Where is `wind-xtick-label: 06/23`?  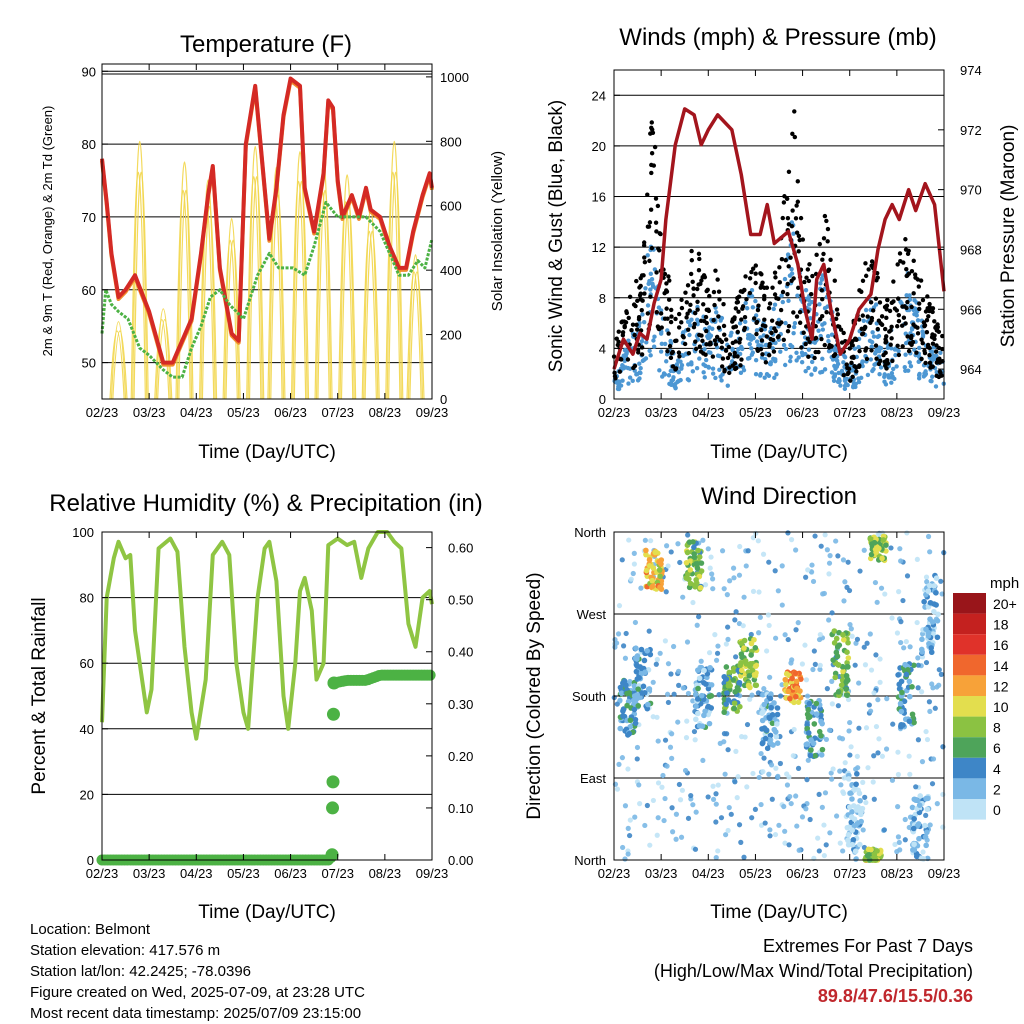
wind-xtick-label: 06/23 is located at coordinates (802, 412).